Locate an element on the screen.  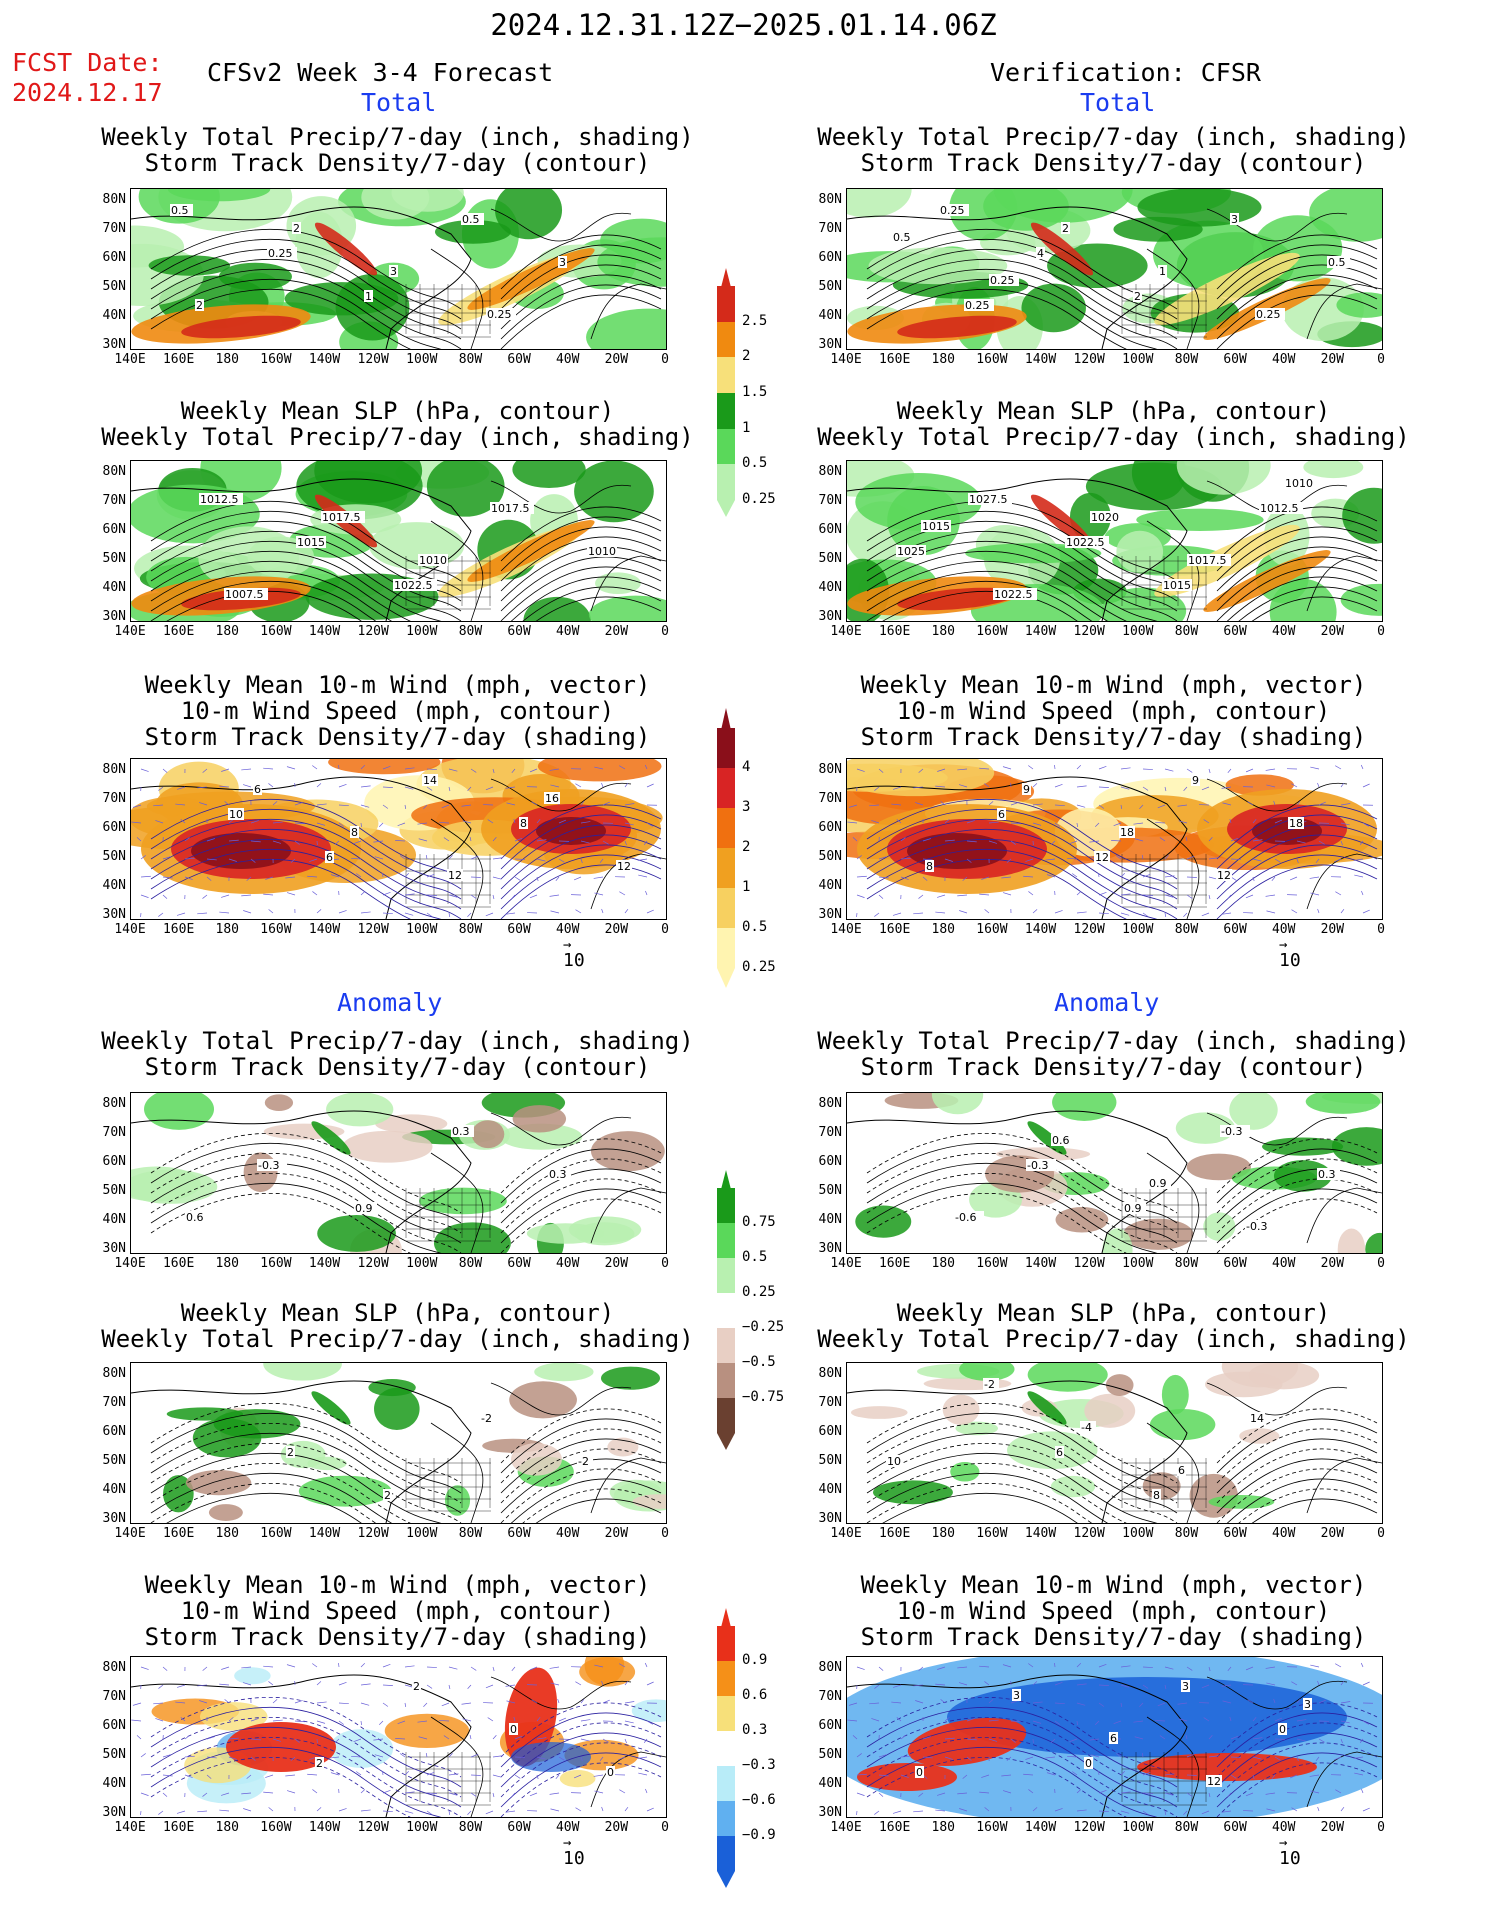
lon-tick-label: 180 is located at coordinates (227, 1827).